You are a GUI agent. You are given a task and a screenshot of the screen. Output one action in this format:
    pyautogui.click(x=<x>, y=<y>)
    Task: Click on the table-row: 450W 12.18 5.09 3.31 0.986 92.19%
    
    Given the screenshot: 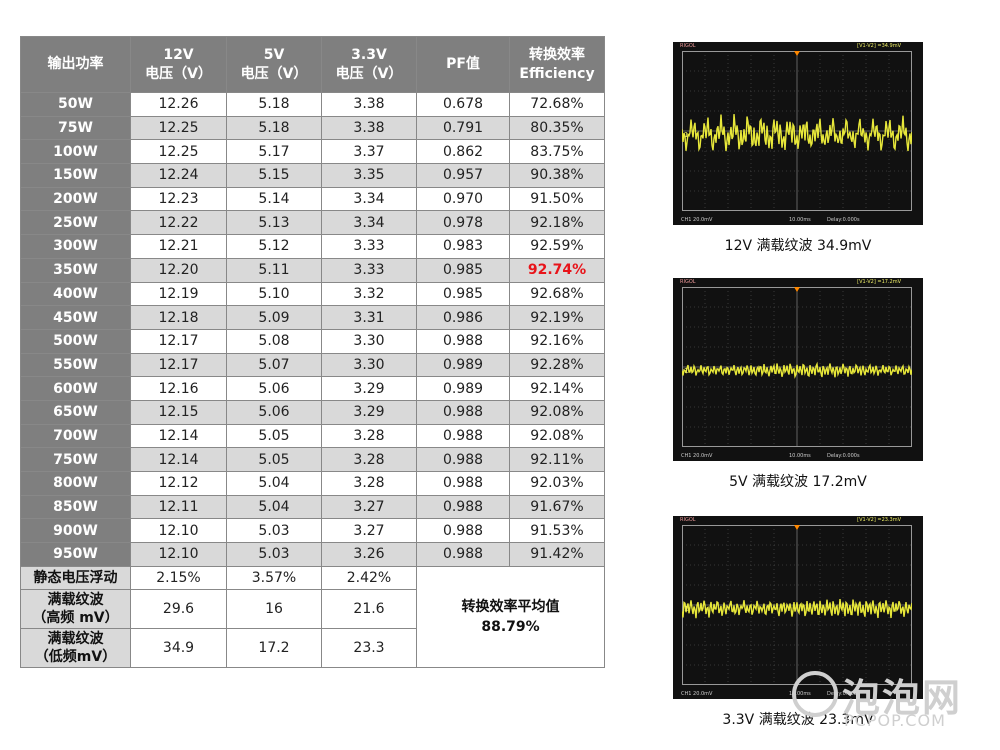 What is the action you would take?
    pyautogui.click(x=312, y=317)
    